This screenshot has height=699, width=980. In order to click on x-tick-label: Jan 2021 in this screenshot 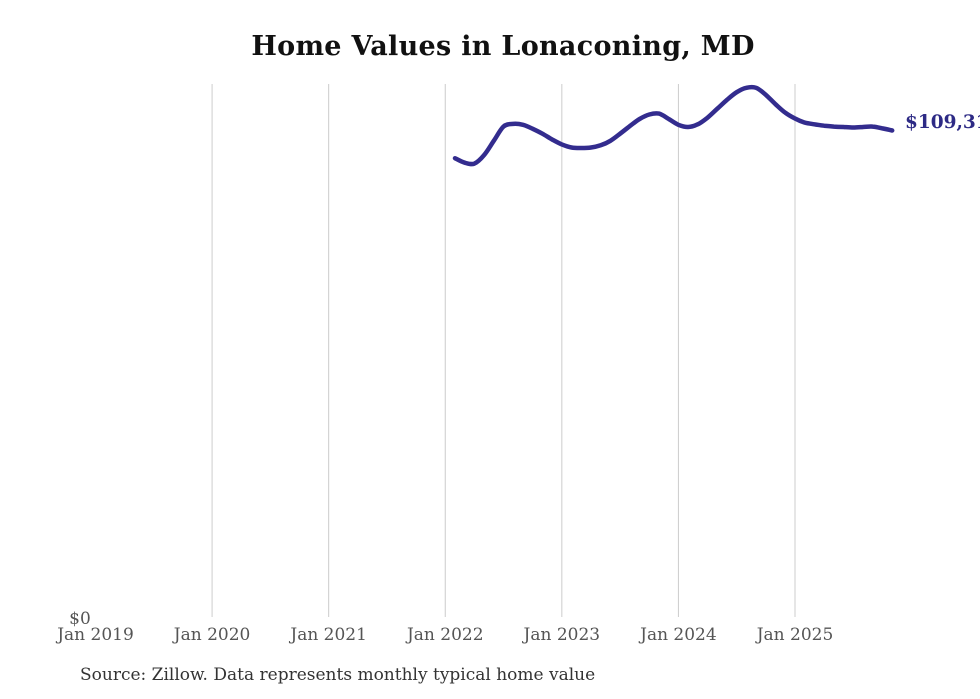, I will do `click(327, 635)`.